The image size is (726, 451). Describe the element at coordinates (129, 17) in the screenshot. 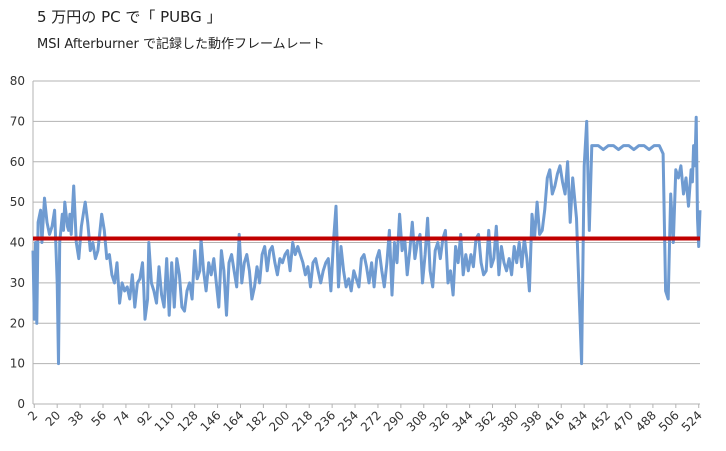

I see `chart-title: 5 万円の PC で「 PUBG 」` at that location.